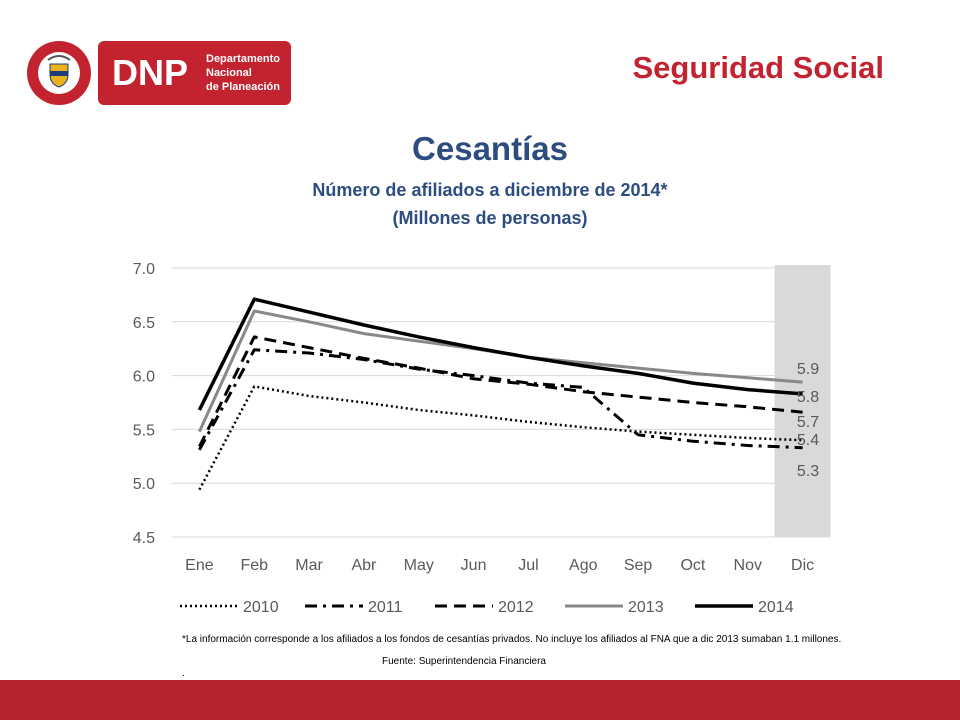 The width and height of the screenshot is (960, 720). What do you see at coordinates (144, 377) in the screenshot?
I see `y-tick-label: 6.0` at bounding box center [144, 377].